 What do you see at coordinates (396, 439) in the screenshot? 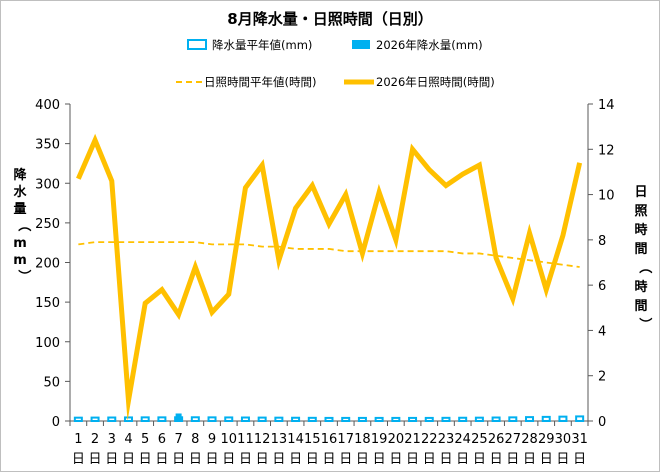
I see `x-tick-label: 20` at bounding box center [396, 439].